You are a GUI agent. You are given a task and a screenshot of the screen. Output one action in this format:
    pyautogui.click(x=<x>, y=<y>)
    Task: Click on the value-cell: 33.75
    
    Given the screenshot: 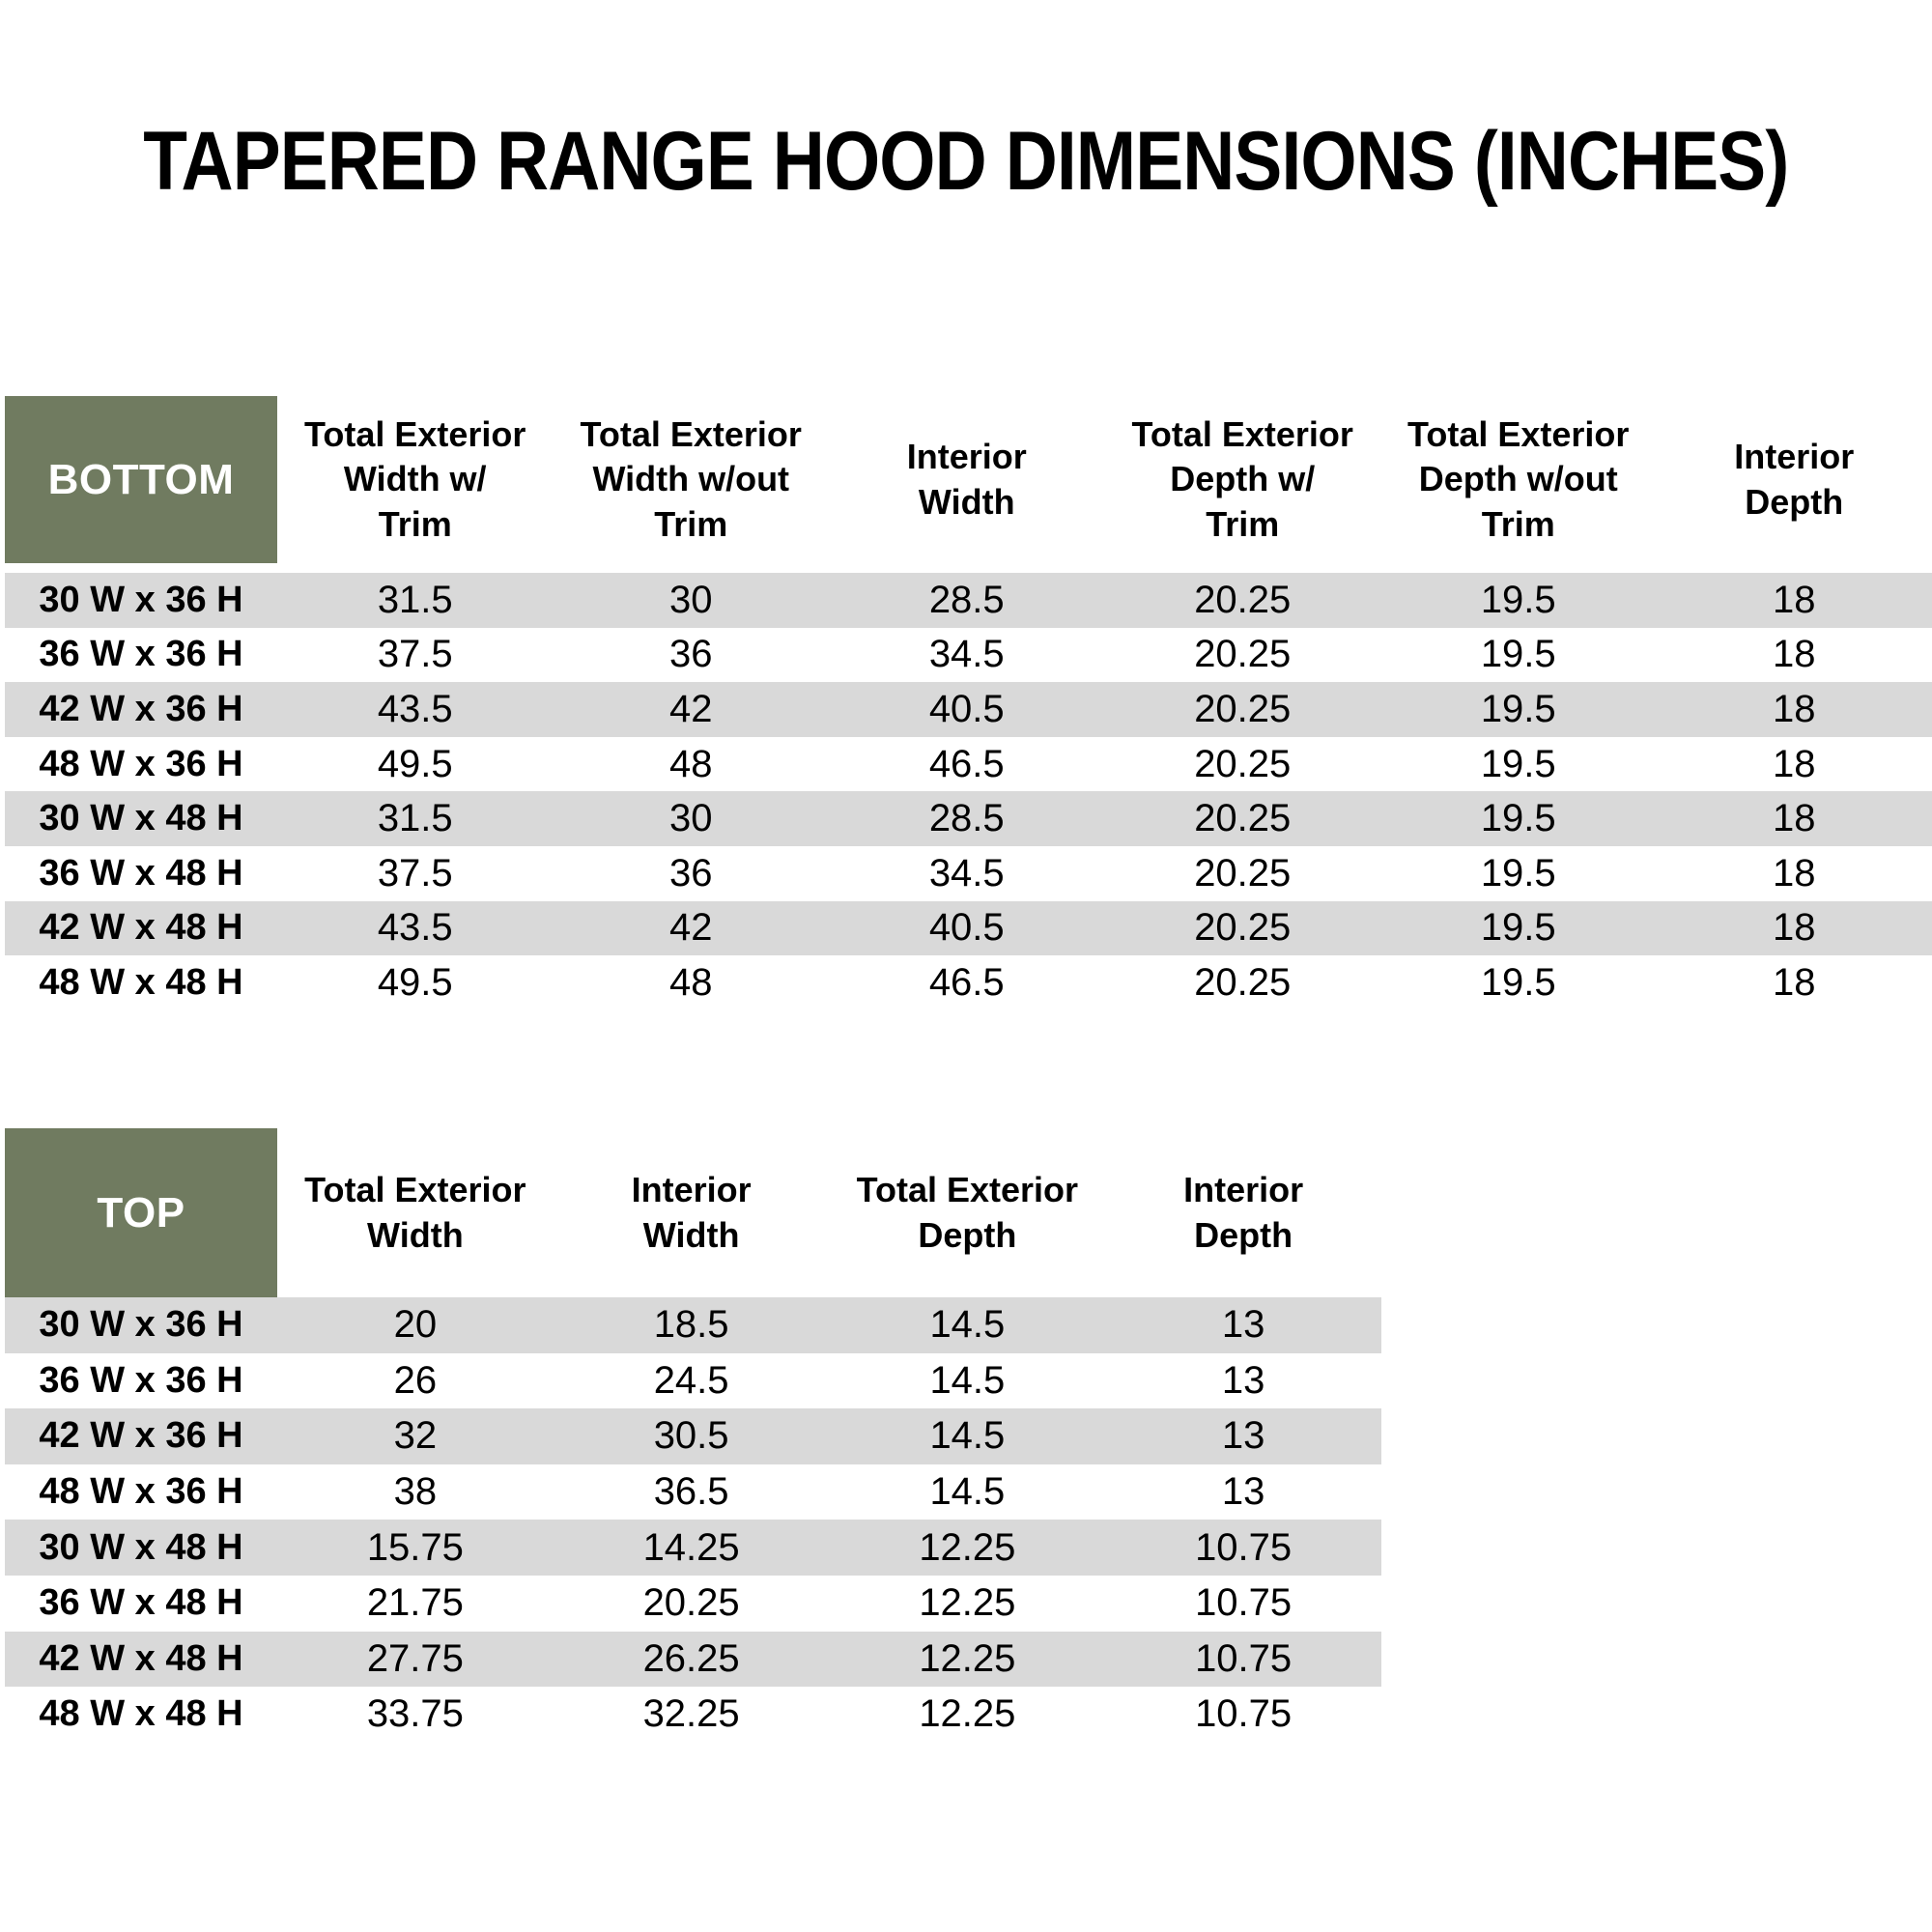 What is the action you would take?
    pyautogui.click(x=415, y=1714)
    